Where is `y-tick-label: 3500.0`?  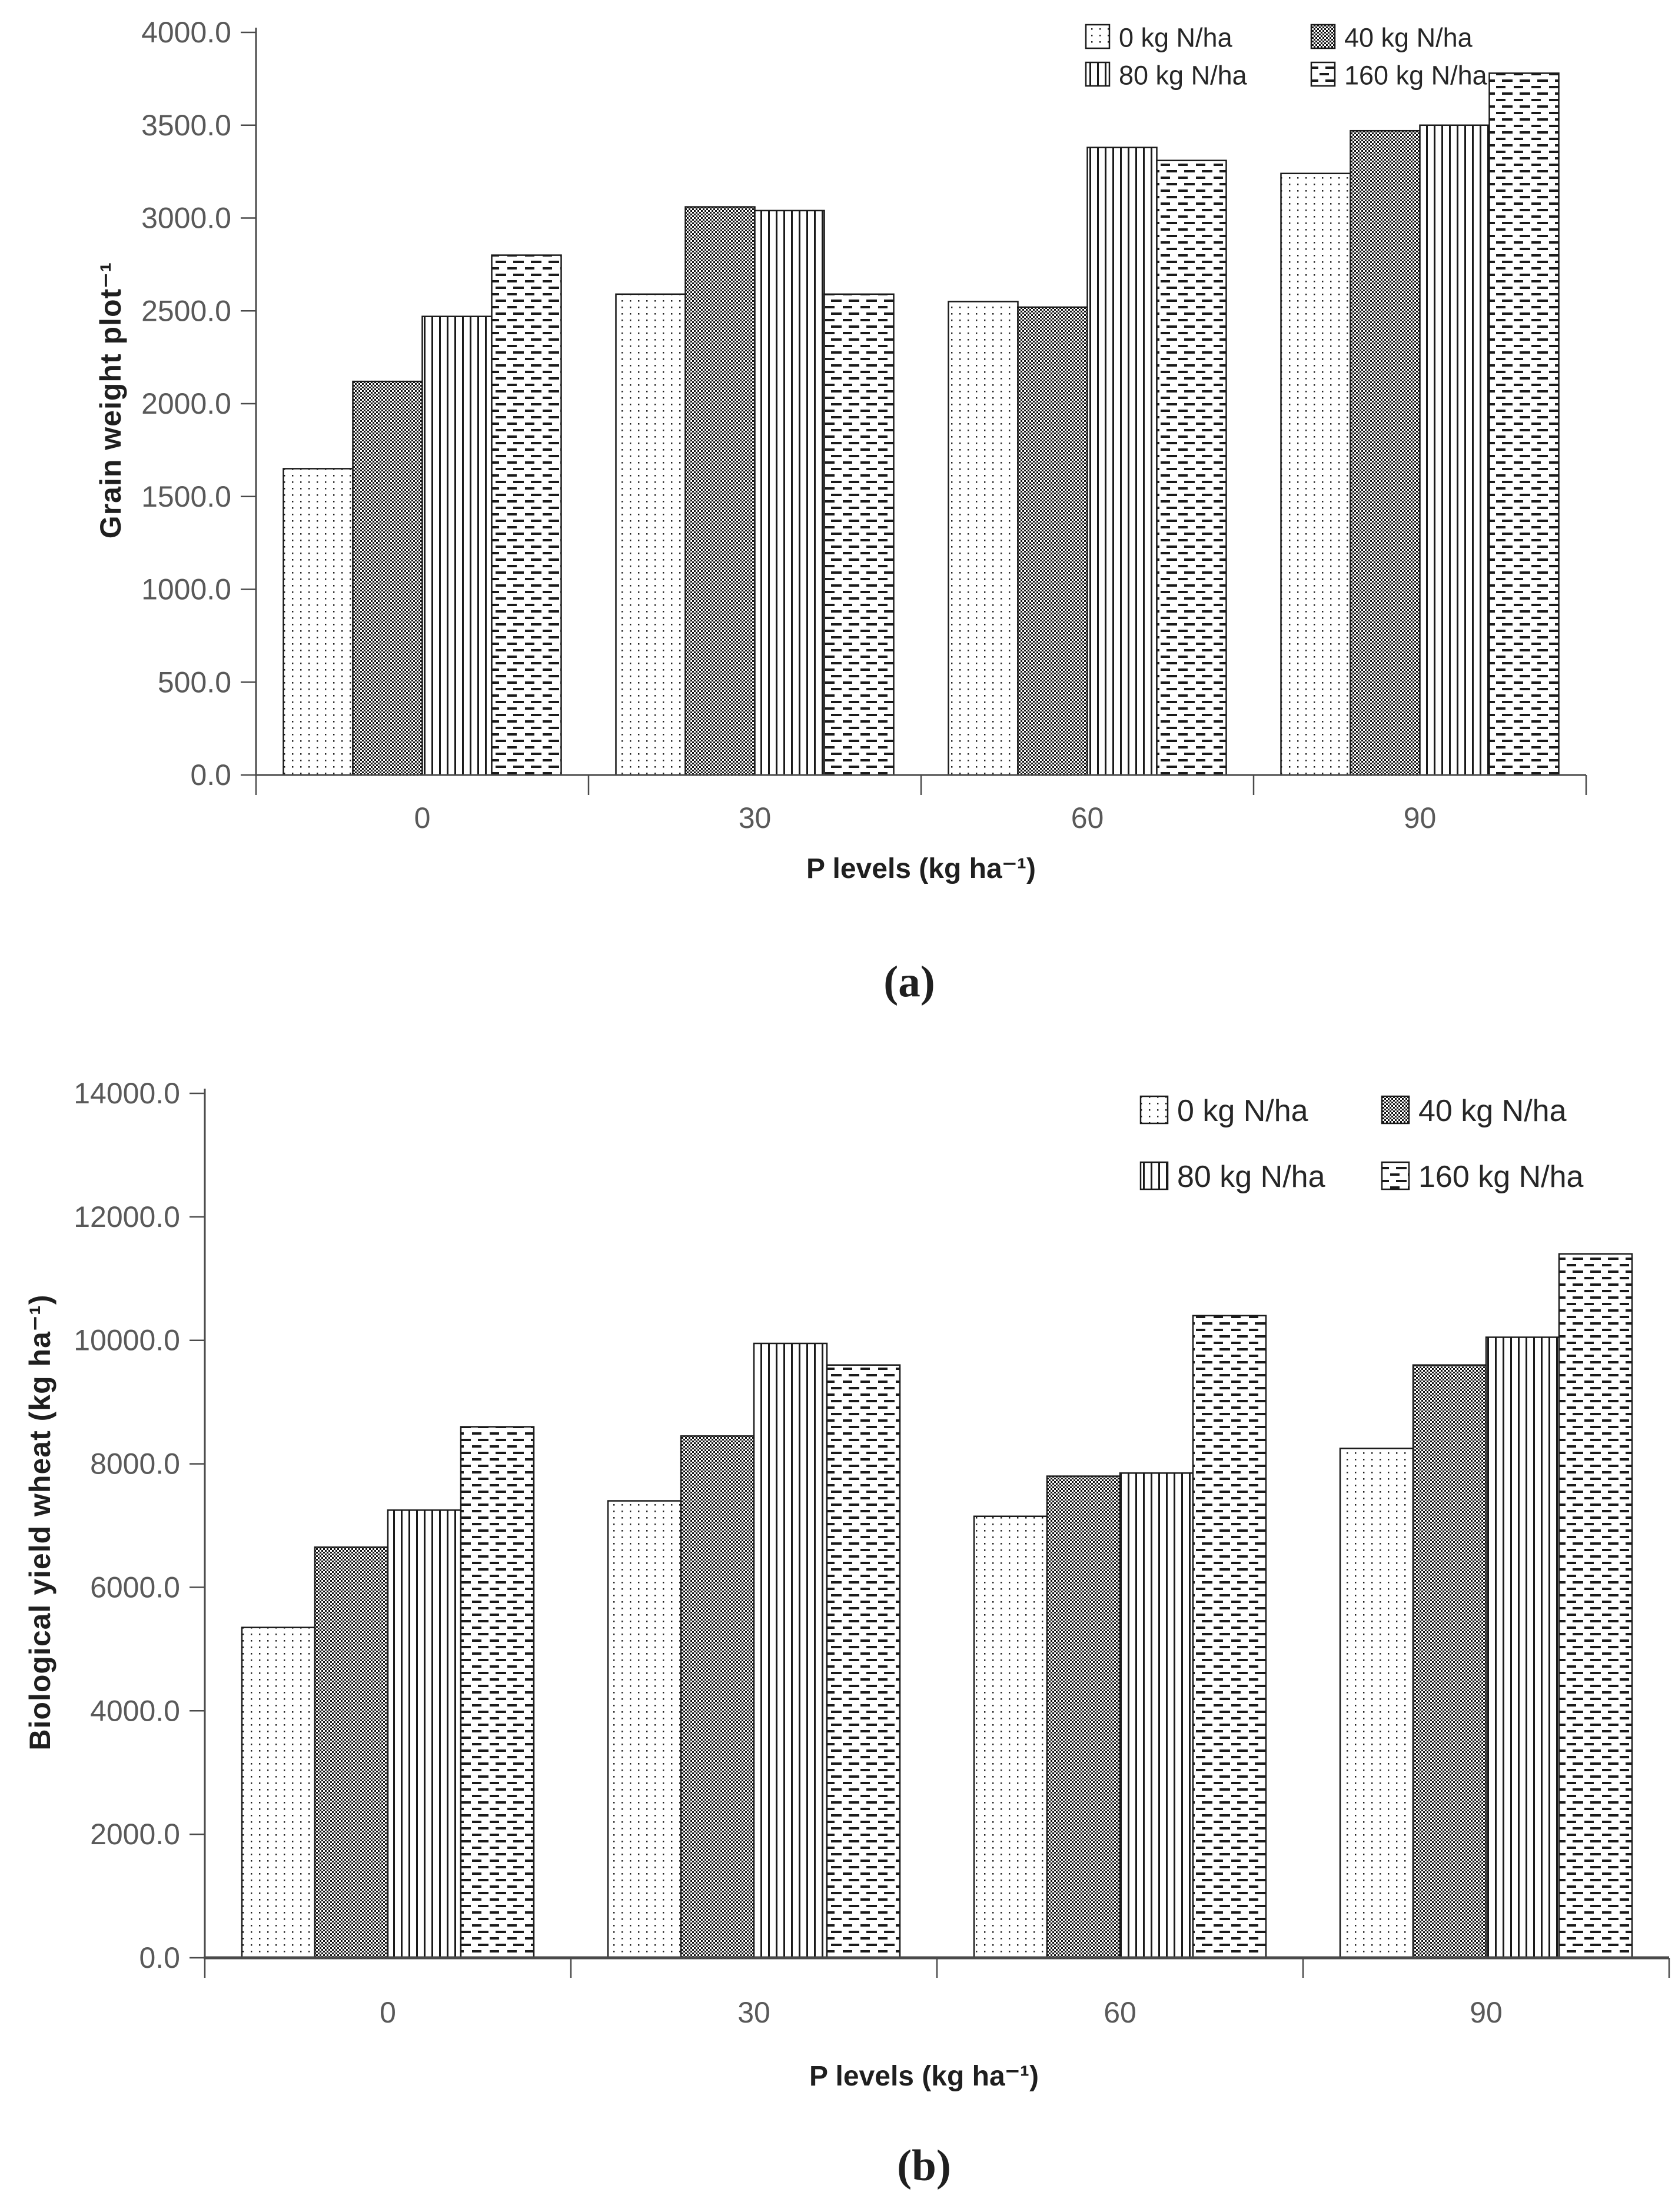 y-tick-label: 3500.0 is located at coordinates (186, 125).